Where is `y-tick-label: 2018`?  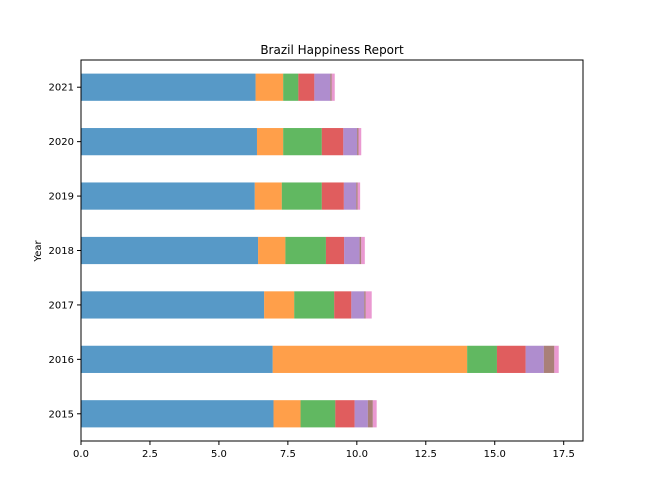 y-tick-label: 2018 is located at coordinates (61, 251).